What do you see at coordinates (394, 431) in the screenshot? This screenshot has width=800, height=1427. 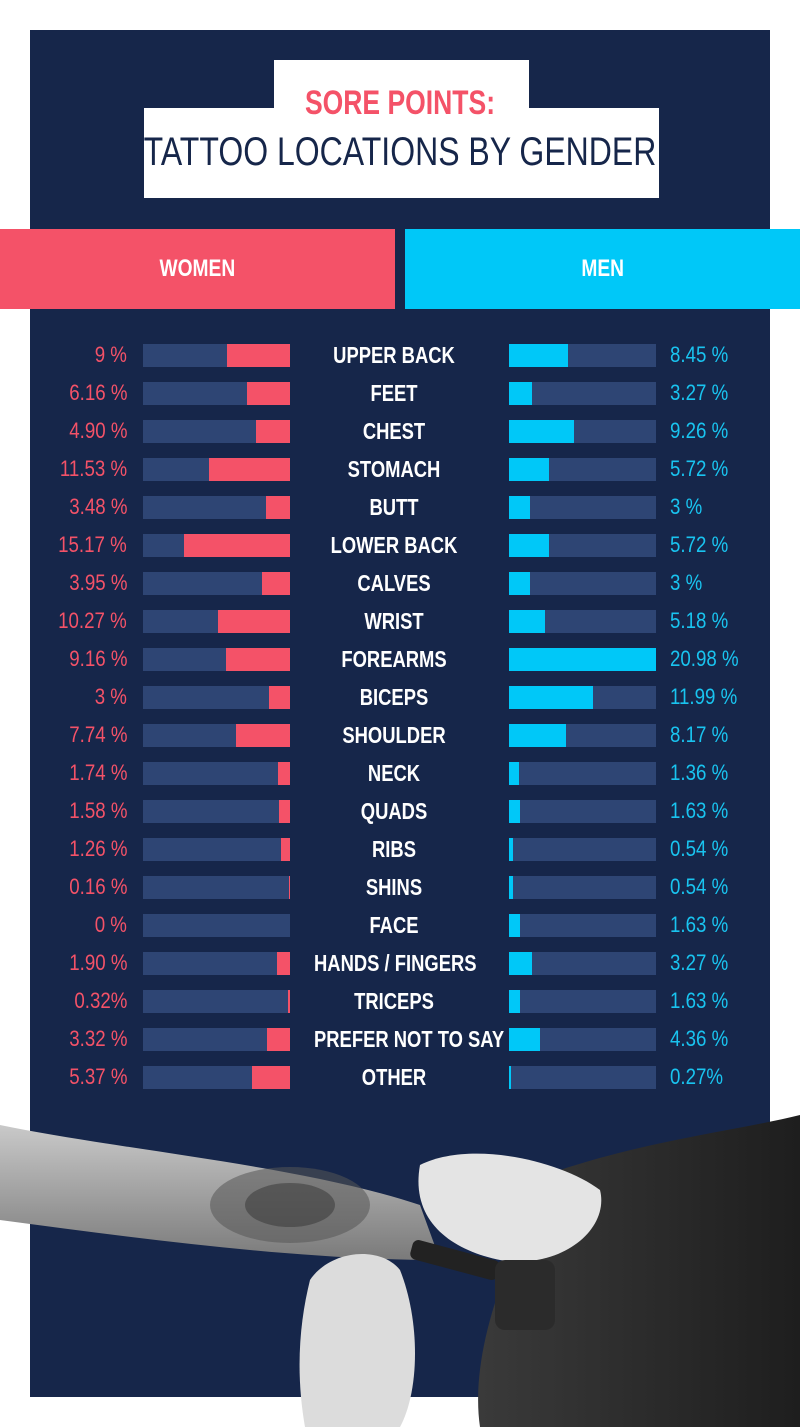 I see `category-label: CHEST` at bounding box center [394, 431].